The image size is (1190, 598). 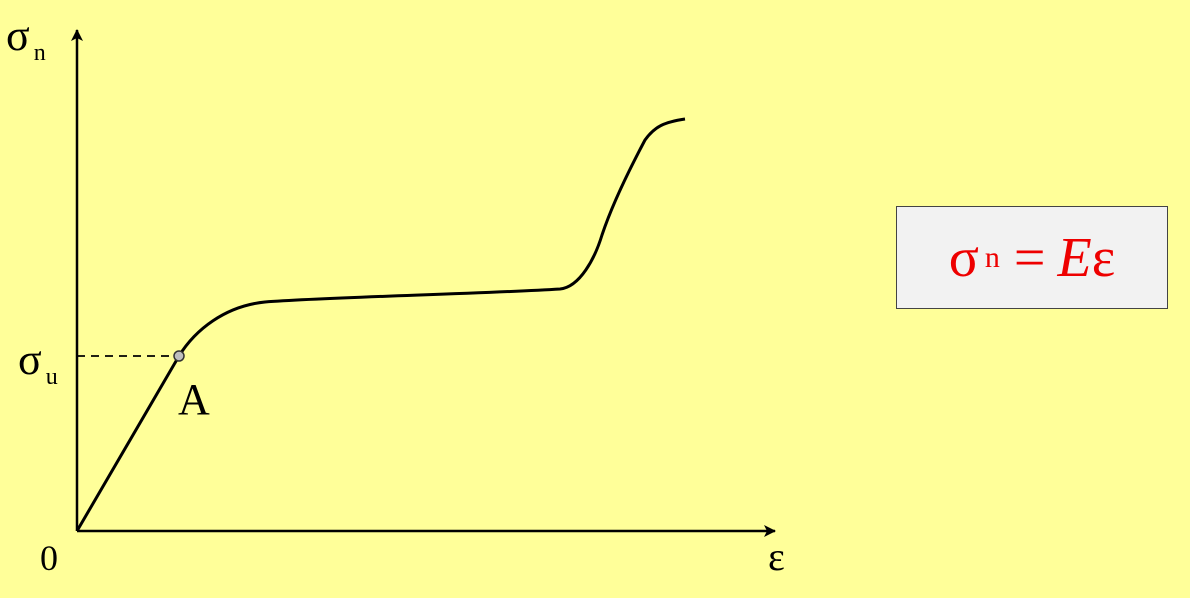 I want to click on x-axis-label: ε, so click(x=776, y=556).